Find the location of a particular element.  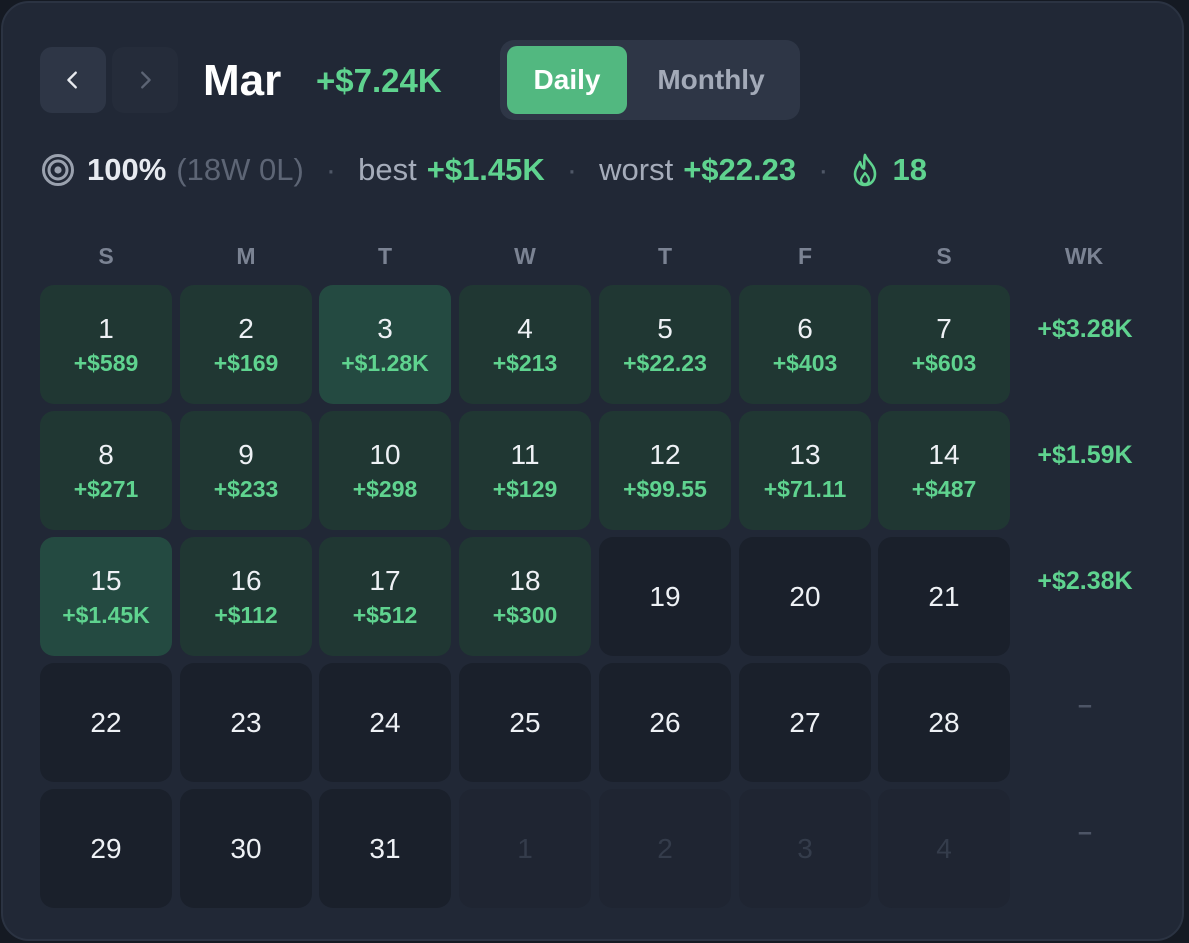

weekday-label: S is located at coordinates (944, 256).